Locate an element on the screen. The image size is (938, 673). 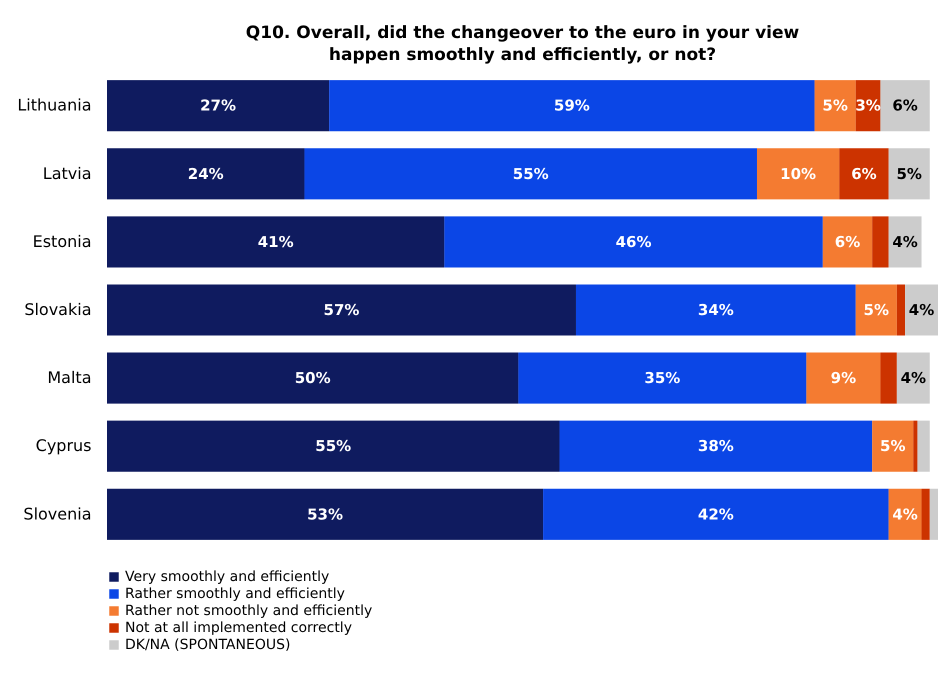
data-label: 24% is located at coordinates (206, 173).